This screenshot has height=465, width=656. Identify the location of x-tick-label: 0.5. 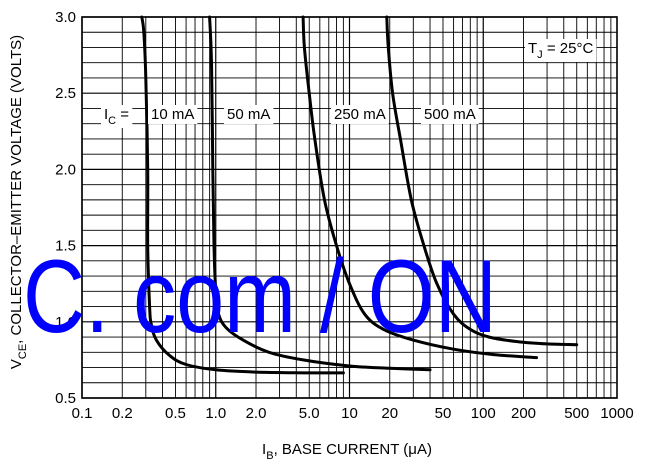
(175, 413).